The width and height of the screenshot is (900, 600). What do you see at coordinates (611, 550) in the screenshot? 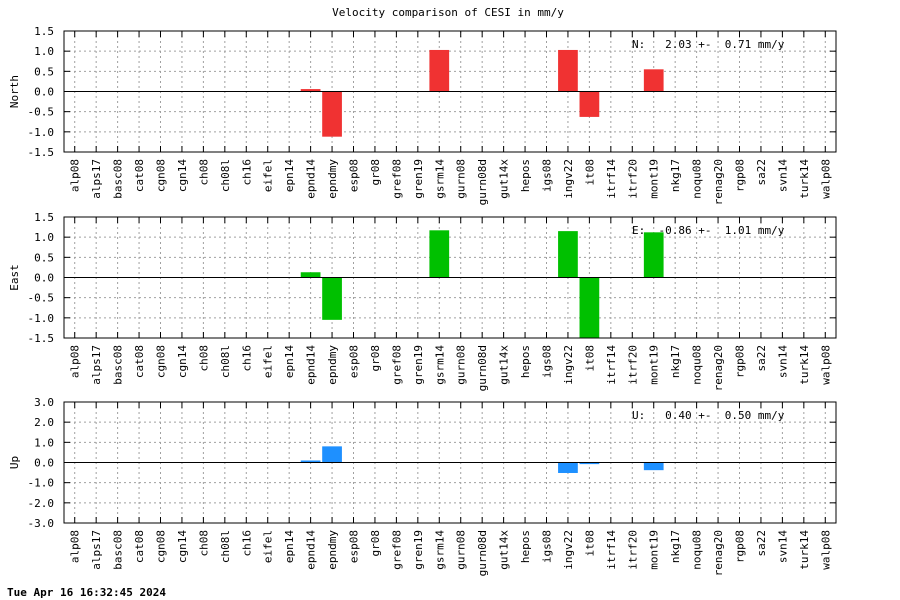
I see `up-xtick-label: itrf14` at bounding box center [611, 550].